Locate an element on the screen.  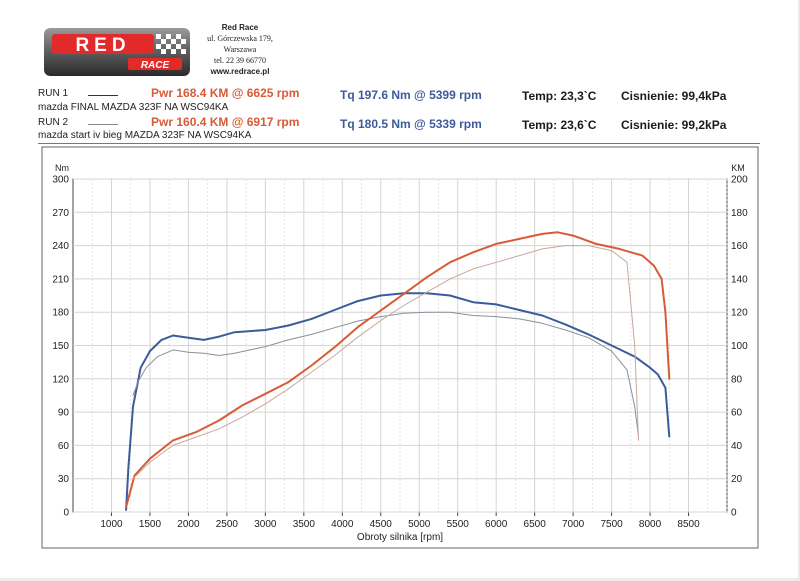
x-tick-label: 5000 is located at coordinates (419, 524).